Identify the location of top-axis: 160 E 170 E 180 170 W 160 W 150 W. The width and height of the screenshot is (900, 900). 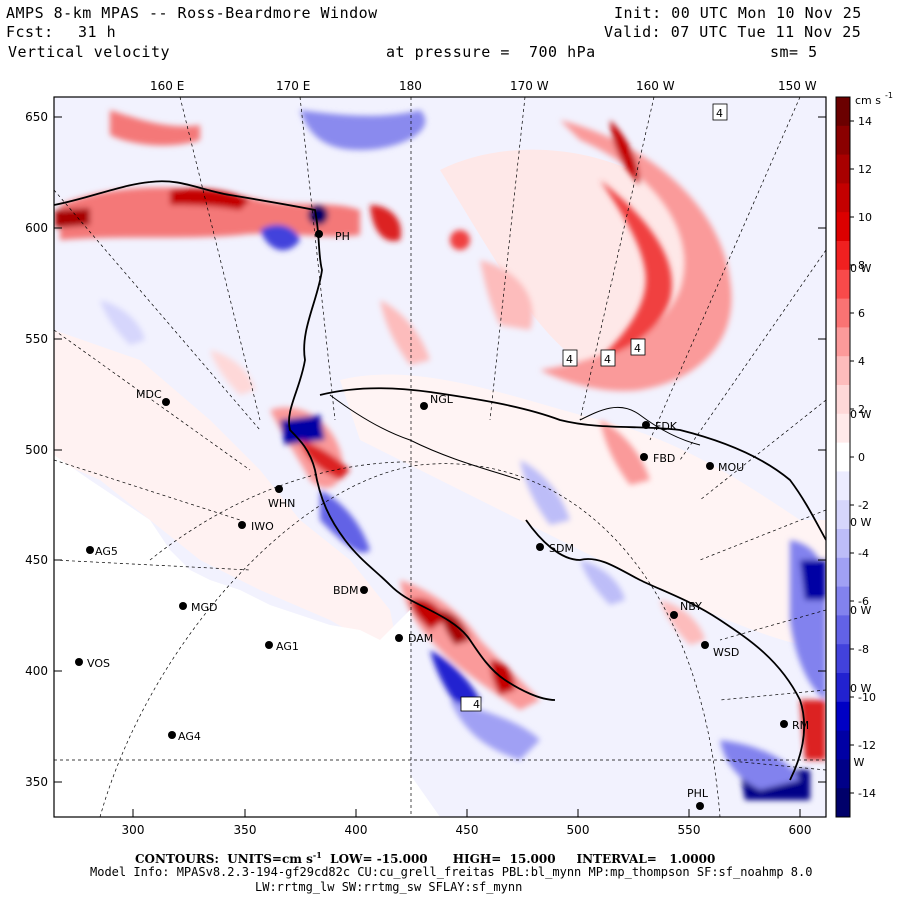
(483, 86).